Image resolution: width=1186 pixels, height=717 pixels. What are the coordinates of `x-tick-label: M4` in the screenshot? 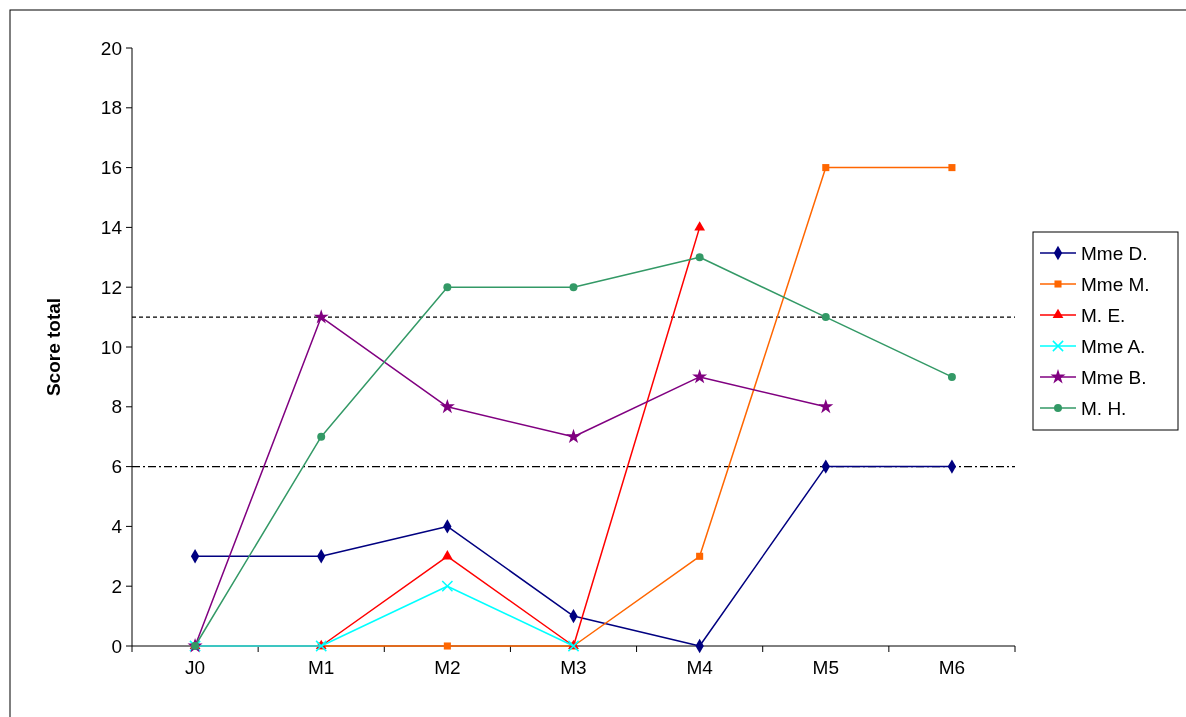 It's located at (700, 667).